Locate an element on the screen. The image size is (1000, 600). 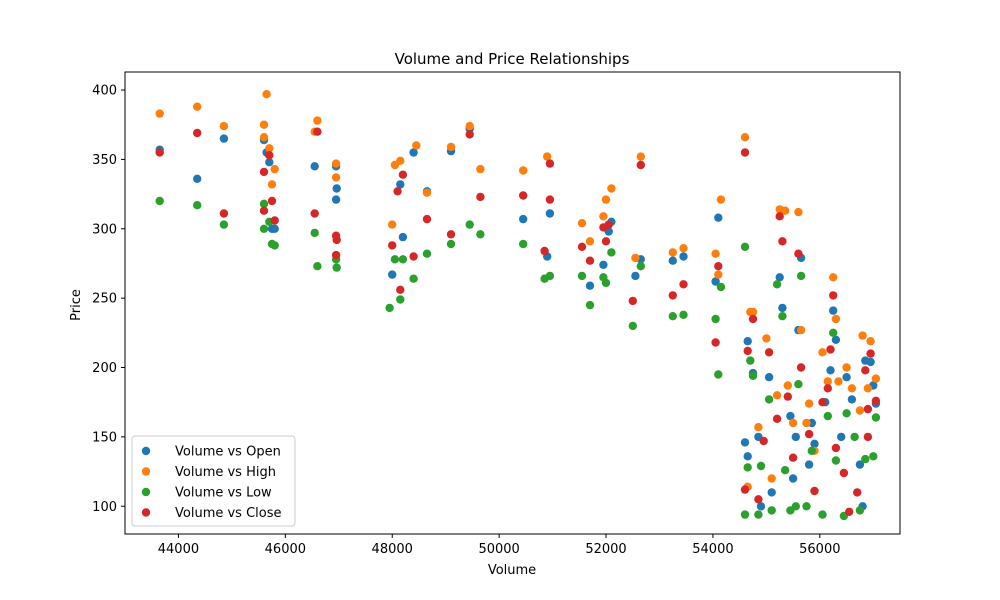
y-axis-title: Price is located at coordinates (76, 305).